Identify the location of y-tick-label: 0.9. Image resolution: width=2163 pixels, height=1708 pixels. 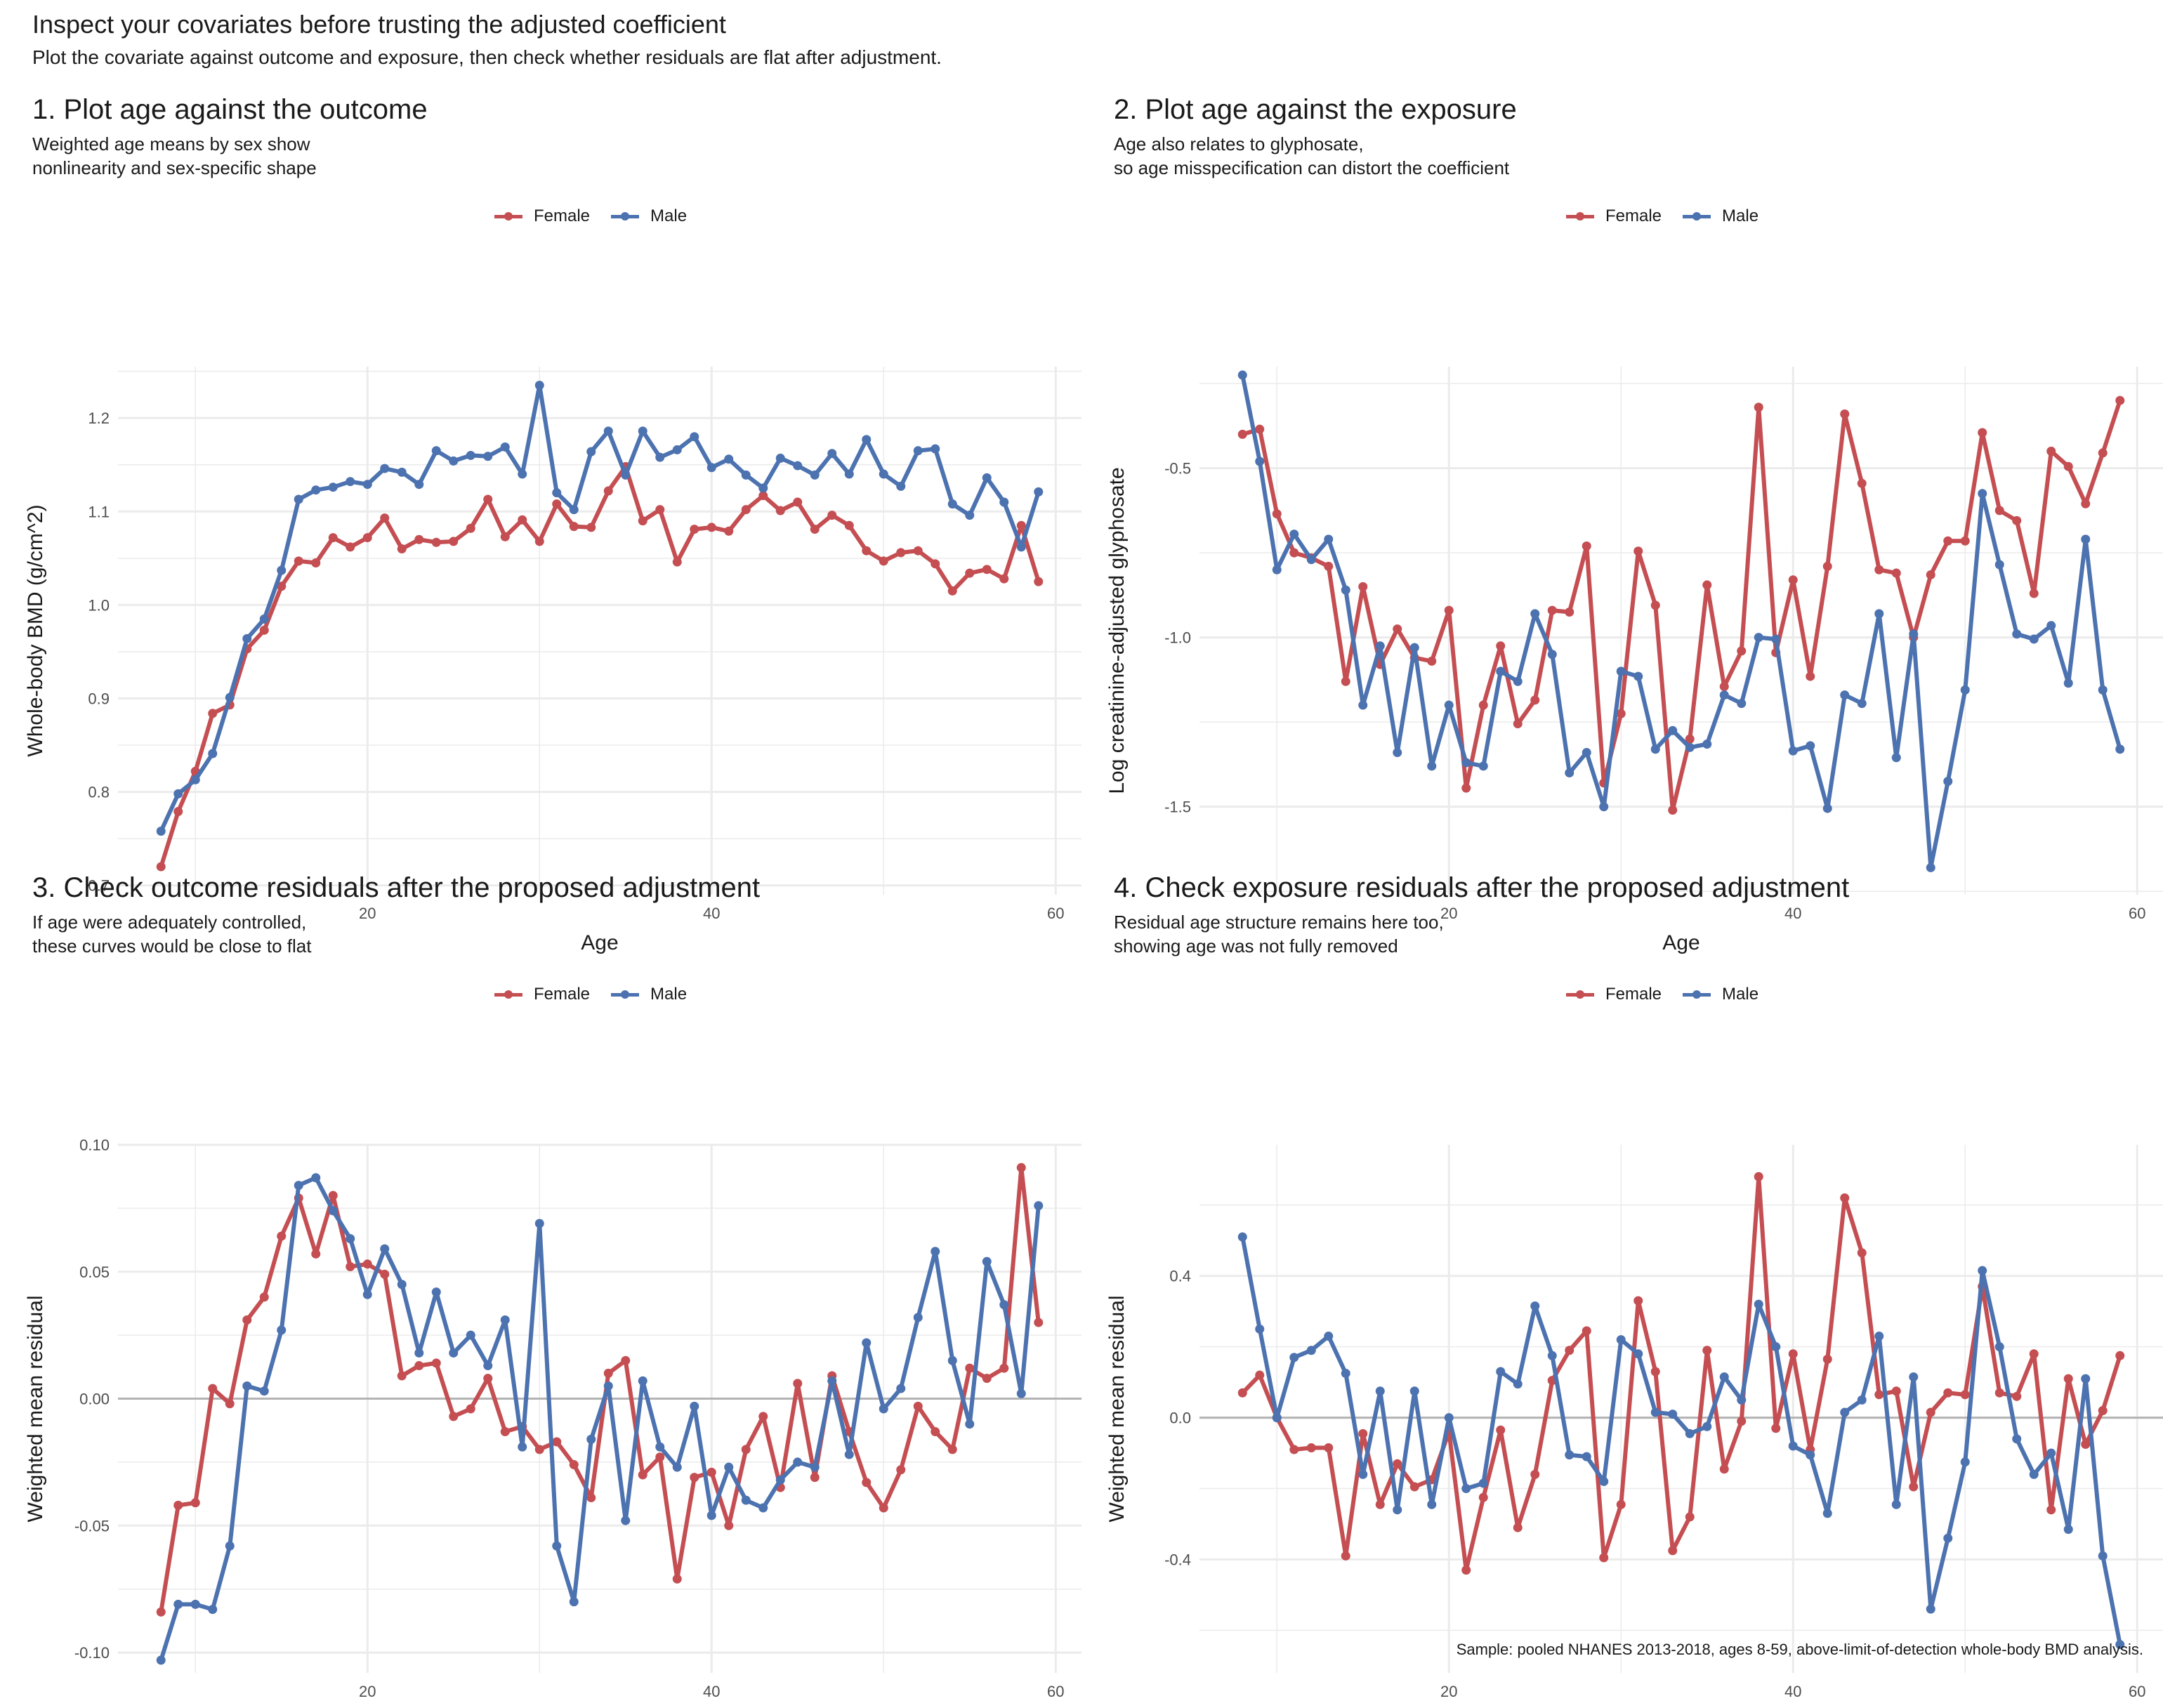
(99, 698).